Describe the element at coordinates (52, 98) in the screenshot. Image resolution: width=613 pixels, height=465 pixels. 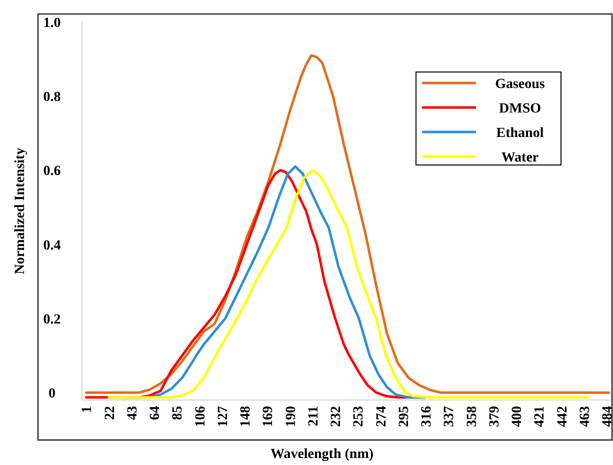
I see `y-tick-label: 0.8` at that location.